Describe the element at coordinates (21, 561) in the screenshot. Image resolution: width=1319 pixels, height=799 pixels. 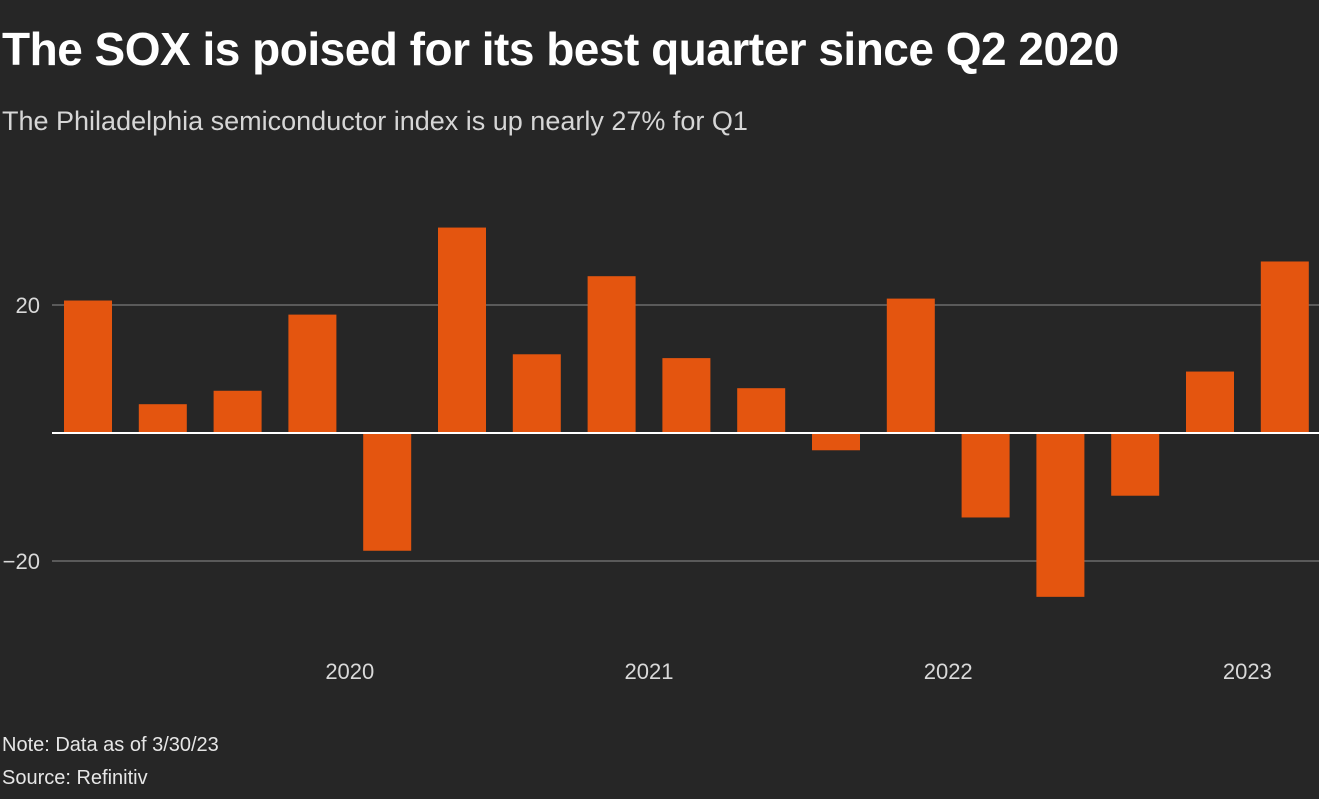
I see `y-tick-label: −20` at that location.